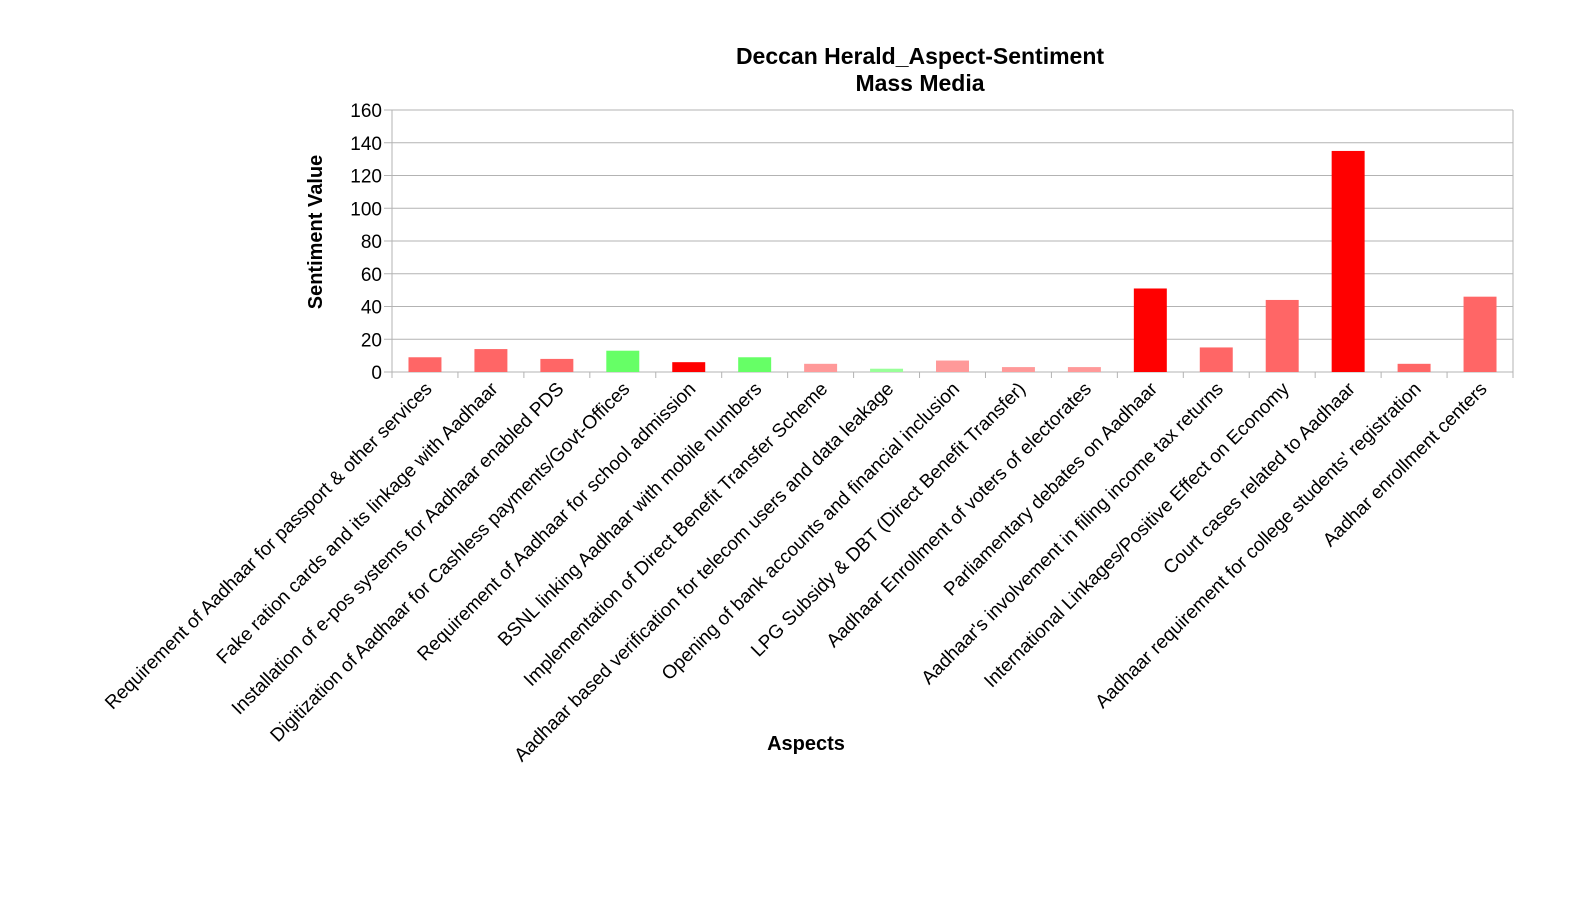 Image resolution: width=1569 pixels, height=904 pixels. What do you see at coordinates (366, 111) in the screenshot?
I see `y-tick-label: 160` at bounding box center [366, 111].